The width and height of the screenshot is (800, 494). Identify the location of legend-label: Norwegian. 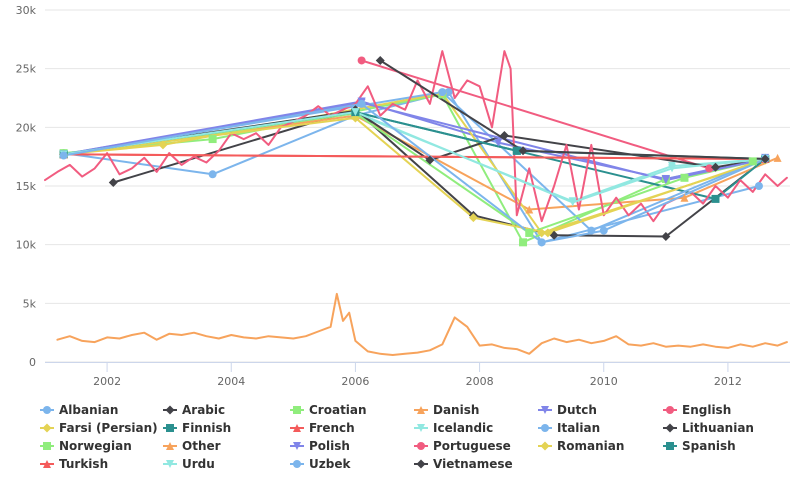
(95, 446).